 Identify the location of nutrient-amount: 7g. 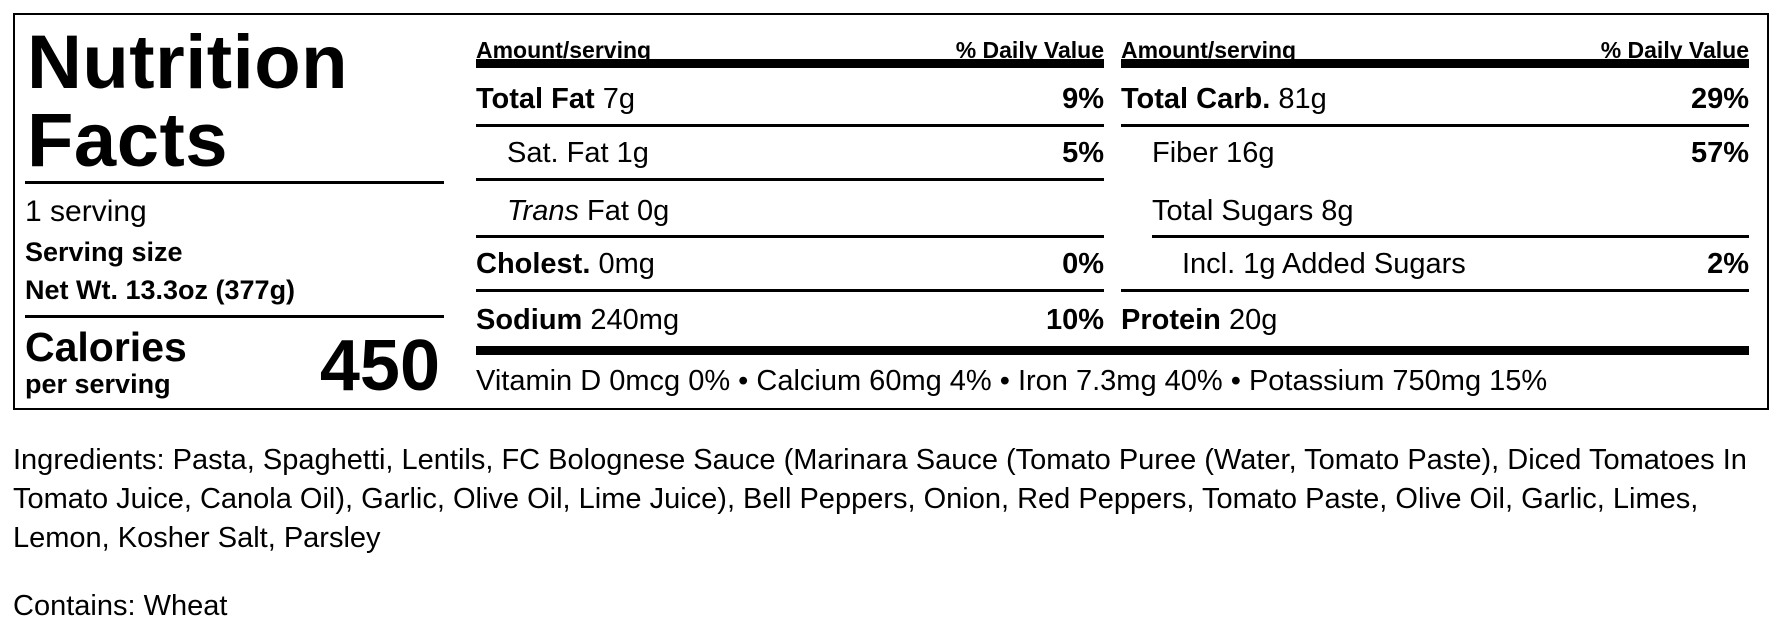
(619, 99).